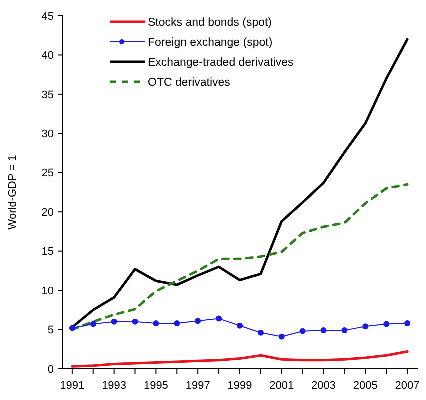  What do you see at coordinates (72, 386) in the screenshot?
I see `x-tick-label: 1991` at bounding box center [72, 386].